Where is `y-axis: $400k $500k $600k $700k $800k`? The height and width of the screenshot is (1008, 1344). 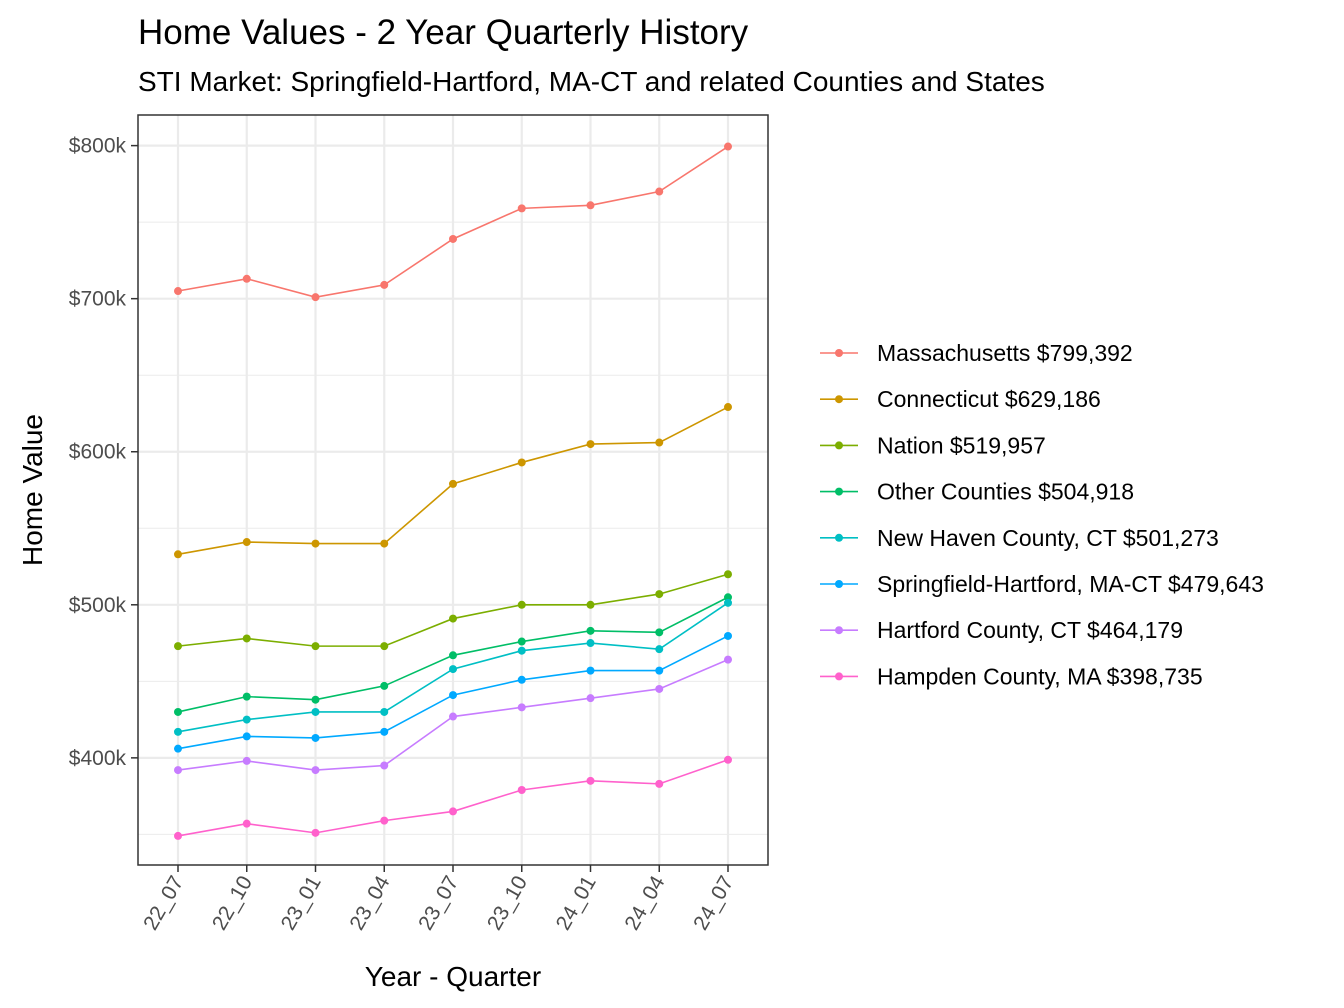 y-axis: $400k $500k $600k $700k $800k is located at coordinates (103, 452).